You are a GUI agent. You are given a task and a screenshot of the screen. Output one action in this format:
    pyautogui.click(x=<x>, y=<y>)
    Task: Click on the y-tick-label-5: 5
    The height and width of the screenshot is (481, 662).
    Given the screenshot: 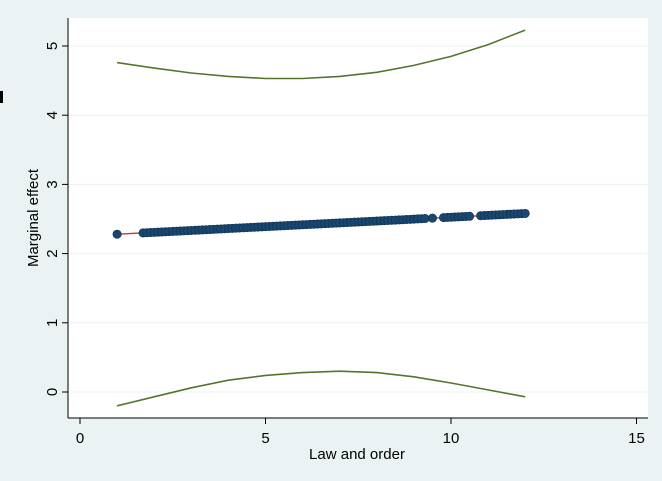 What is the action you would take?
    pyautogui.click(x=52, y=46)
    